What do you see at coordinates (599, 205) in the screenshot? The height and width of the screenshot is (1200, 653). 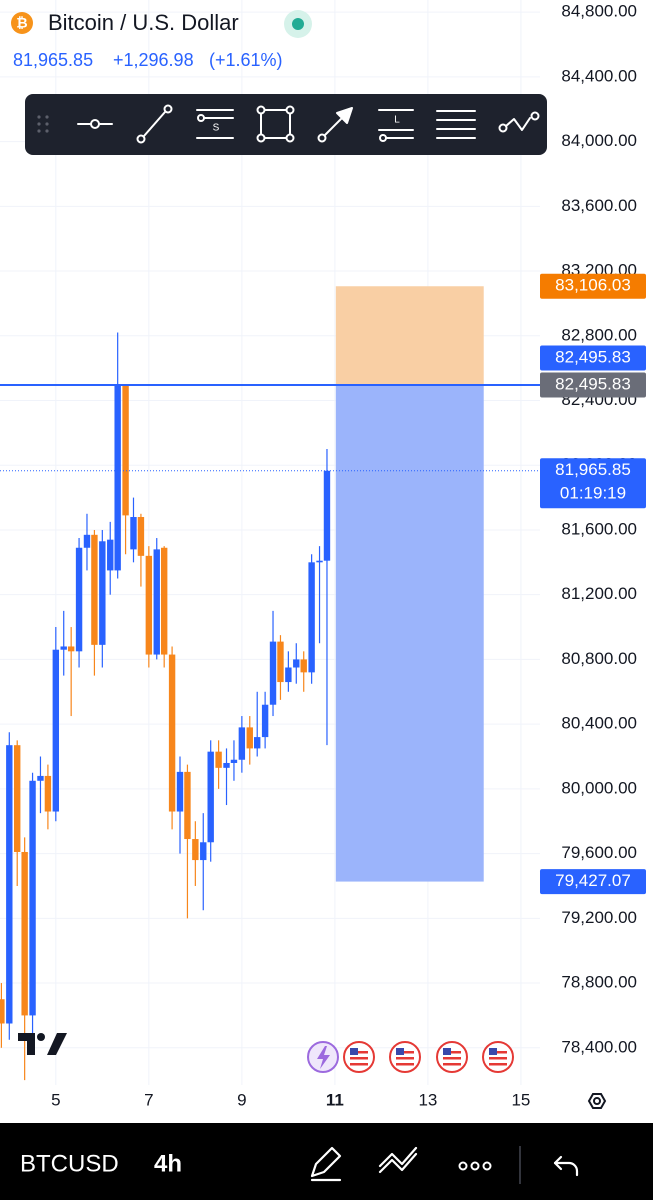 I see `y-tick-label: 83,600.00` at bounding box center [599, 205].